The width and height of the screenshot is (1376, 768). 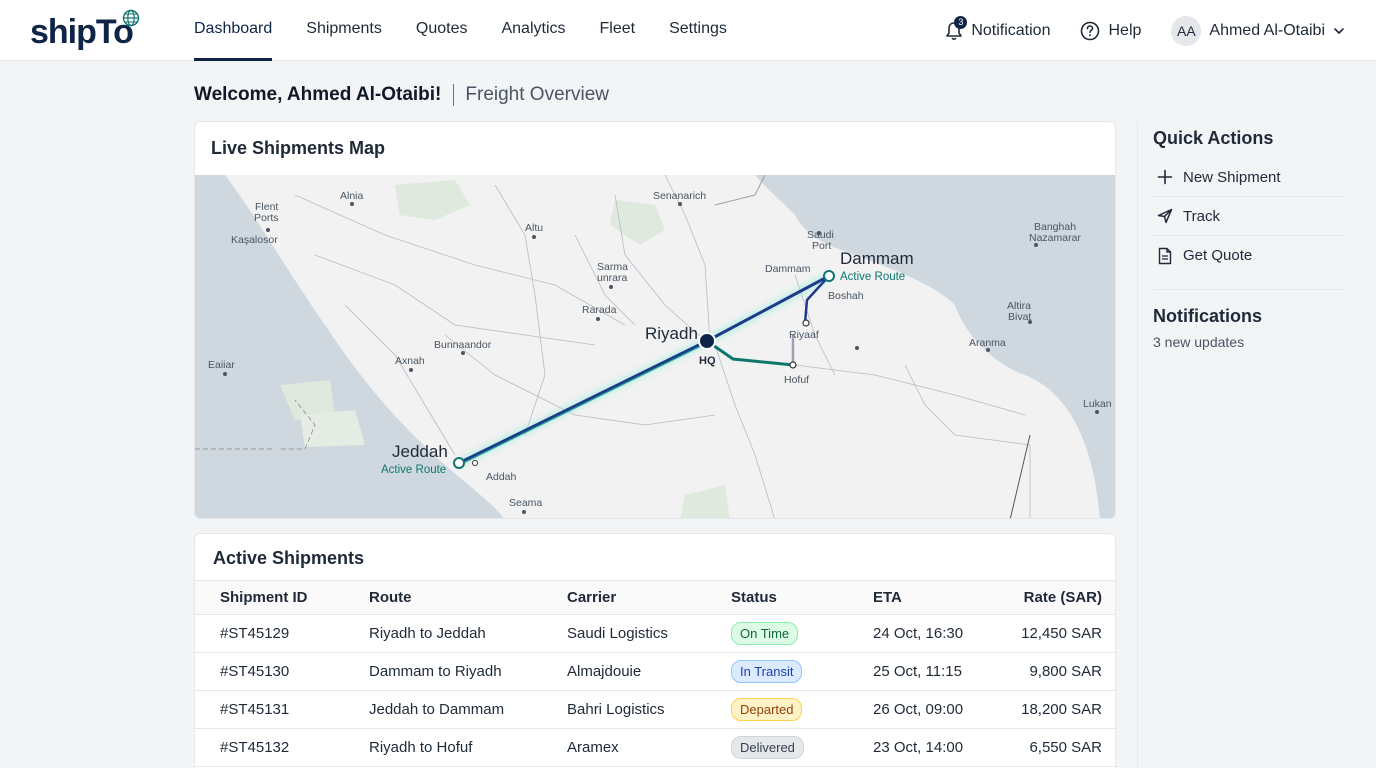 I want to click on logo-text: shipTo, so click(x=82, y=32).